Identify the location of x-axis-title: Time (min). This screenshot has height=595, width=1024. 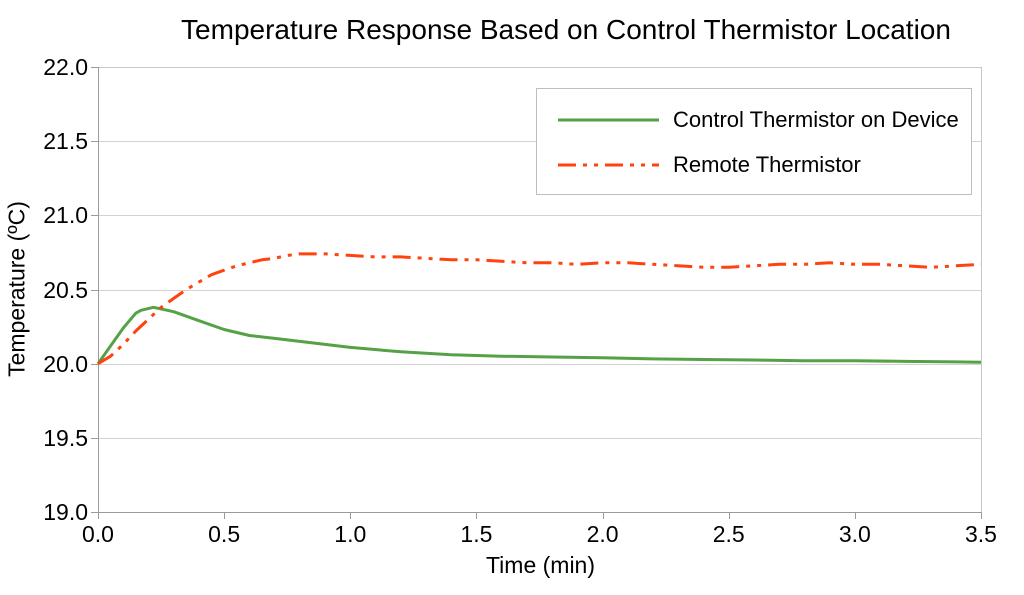
(540, 565).